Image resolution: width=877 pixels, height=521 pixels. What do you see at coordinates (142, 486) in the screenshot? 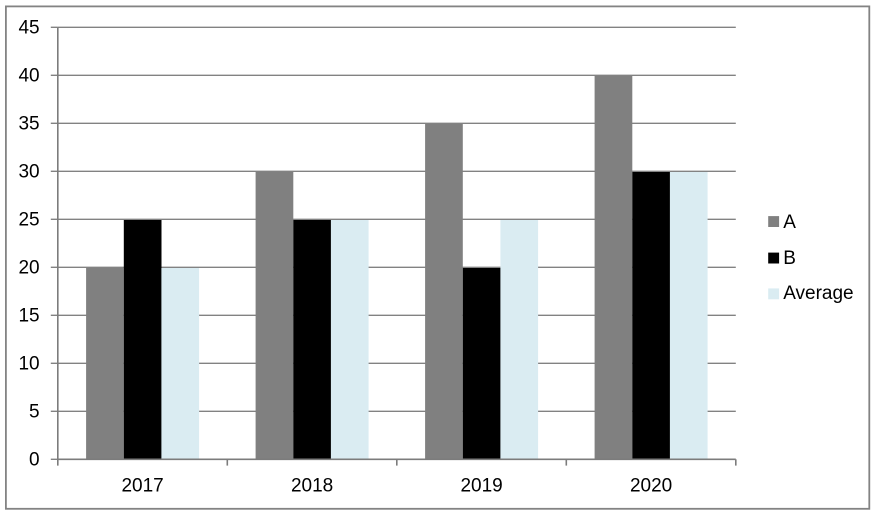
I see `svg-text: 2017` at bounding box center [142, 486].